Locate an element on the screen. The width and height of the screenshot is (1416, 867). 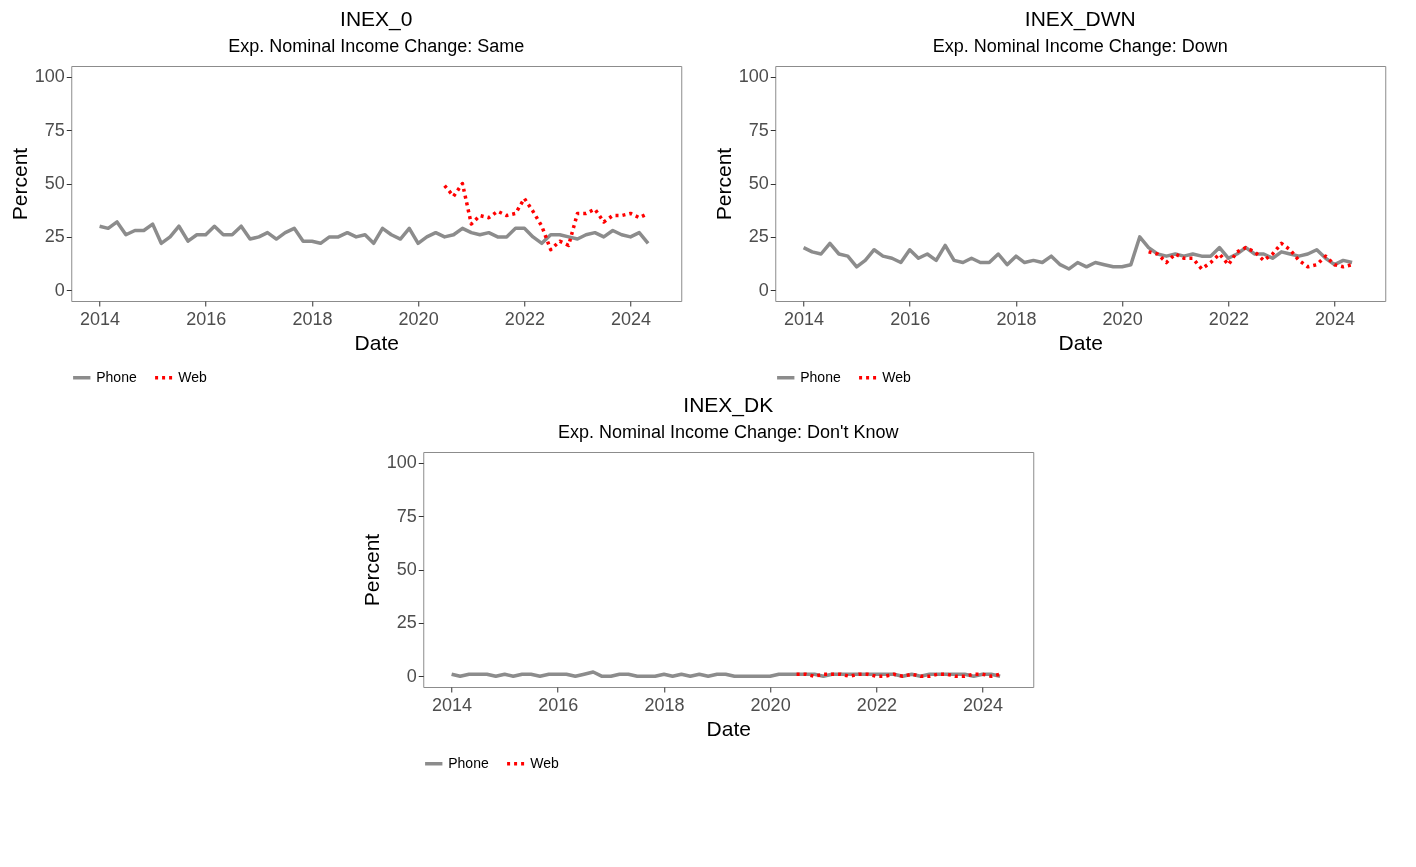
chart-title: INEX_DK is located at coordinates (728, 405).